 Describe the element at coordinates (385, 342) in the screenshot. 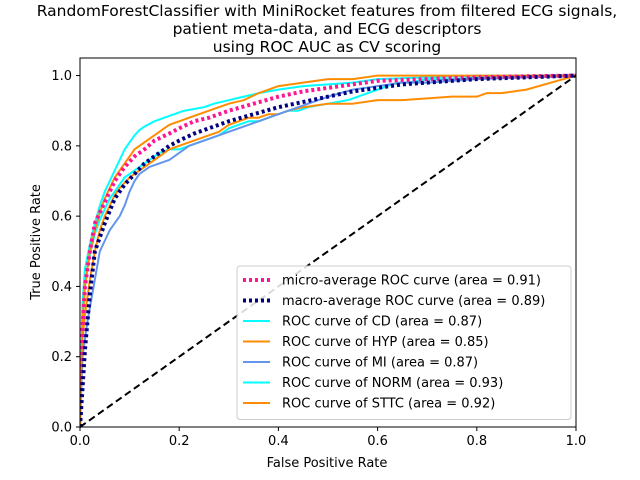

I see `legend-entry-label: ROC curve of HYP (area = 0.85)` at that location.